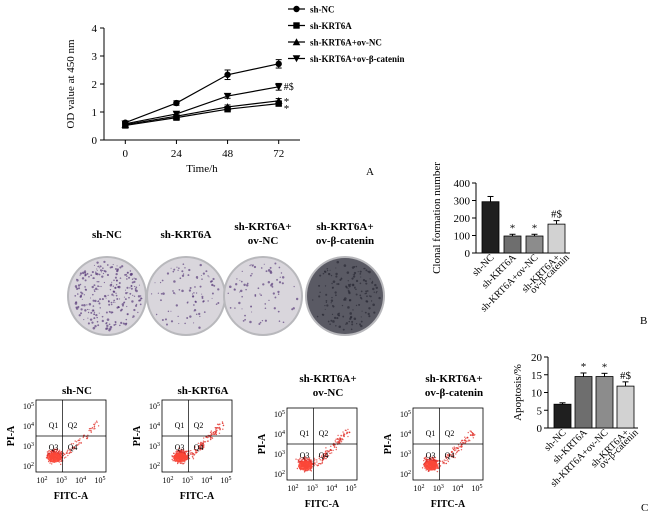 Image resolution: width=657 pixels, height=521 pixels. Describe the element at coordinates (537, 394) in the screenshot. I see `y-tick-label: 10` at that location.